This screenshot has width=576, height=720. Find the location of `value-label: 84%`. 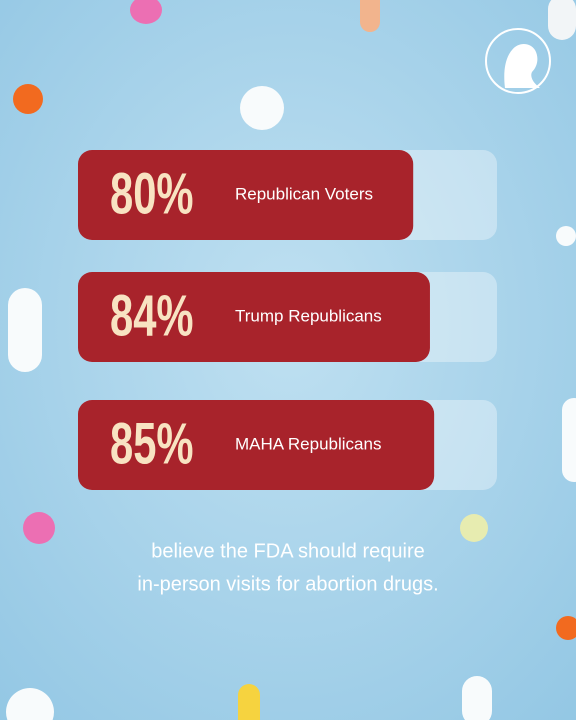

value-label: 84% is located at coordinates (152, 315).